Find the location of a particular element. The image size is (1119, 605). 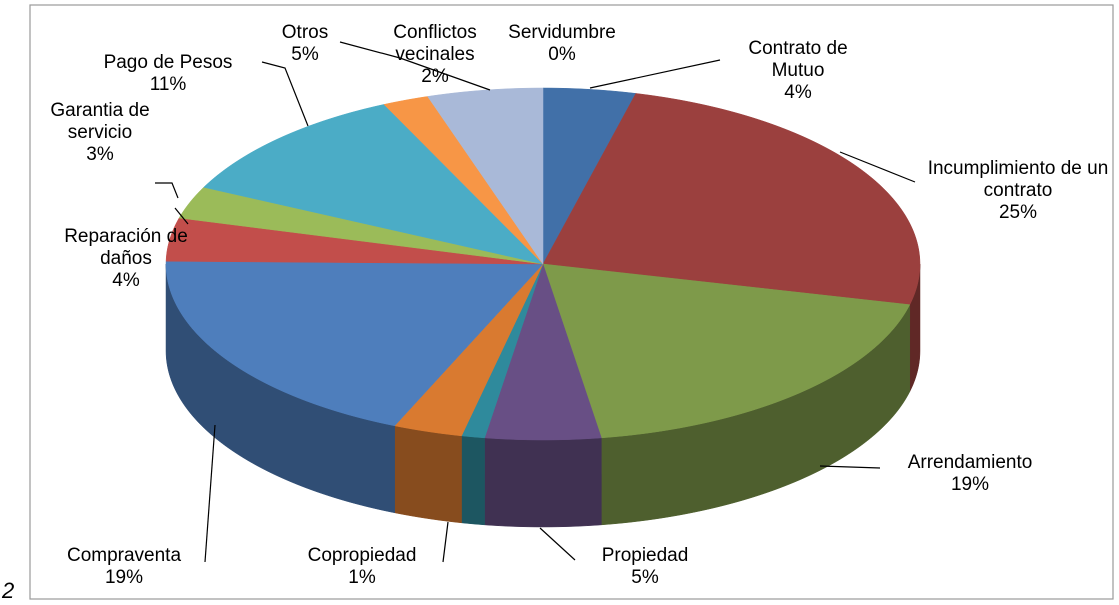

slice-name: Reparación de daños is located at coordinates (126, 247).